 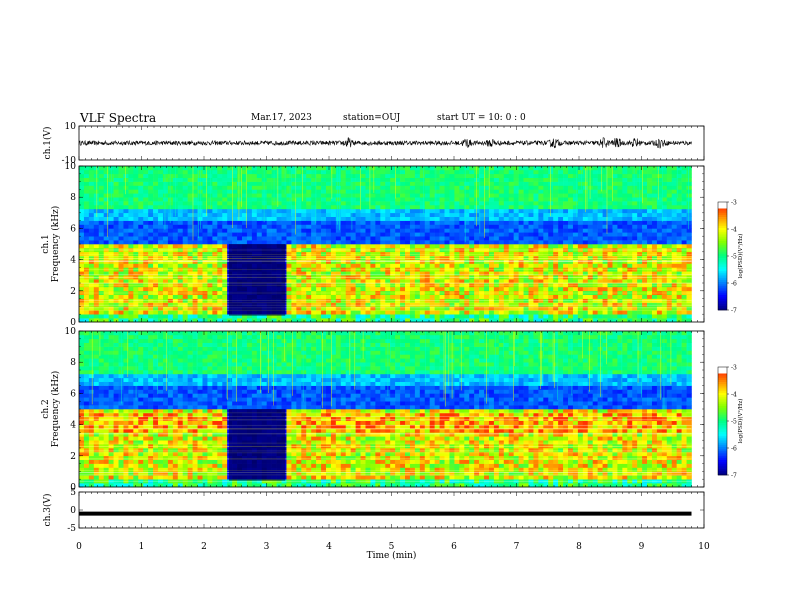 I want to click on ch2-spectrogram-colorbar-tick: -6, so click(x=734, y=449).